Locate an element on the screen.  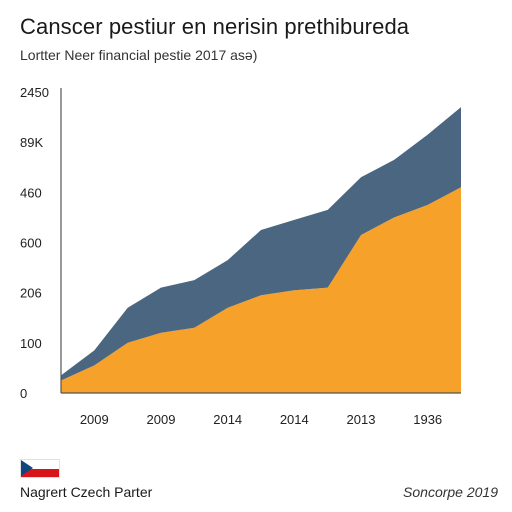
flag-red-band is located at coordinates (40, 472).